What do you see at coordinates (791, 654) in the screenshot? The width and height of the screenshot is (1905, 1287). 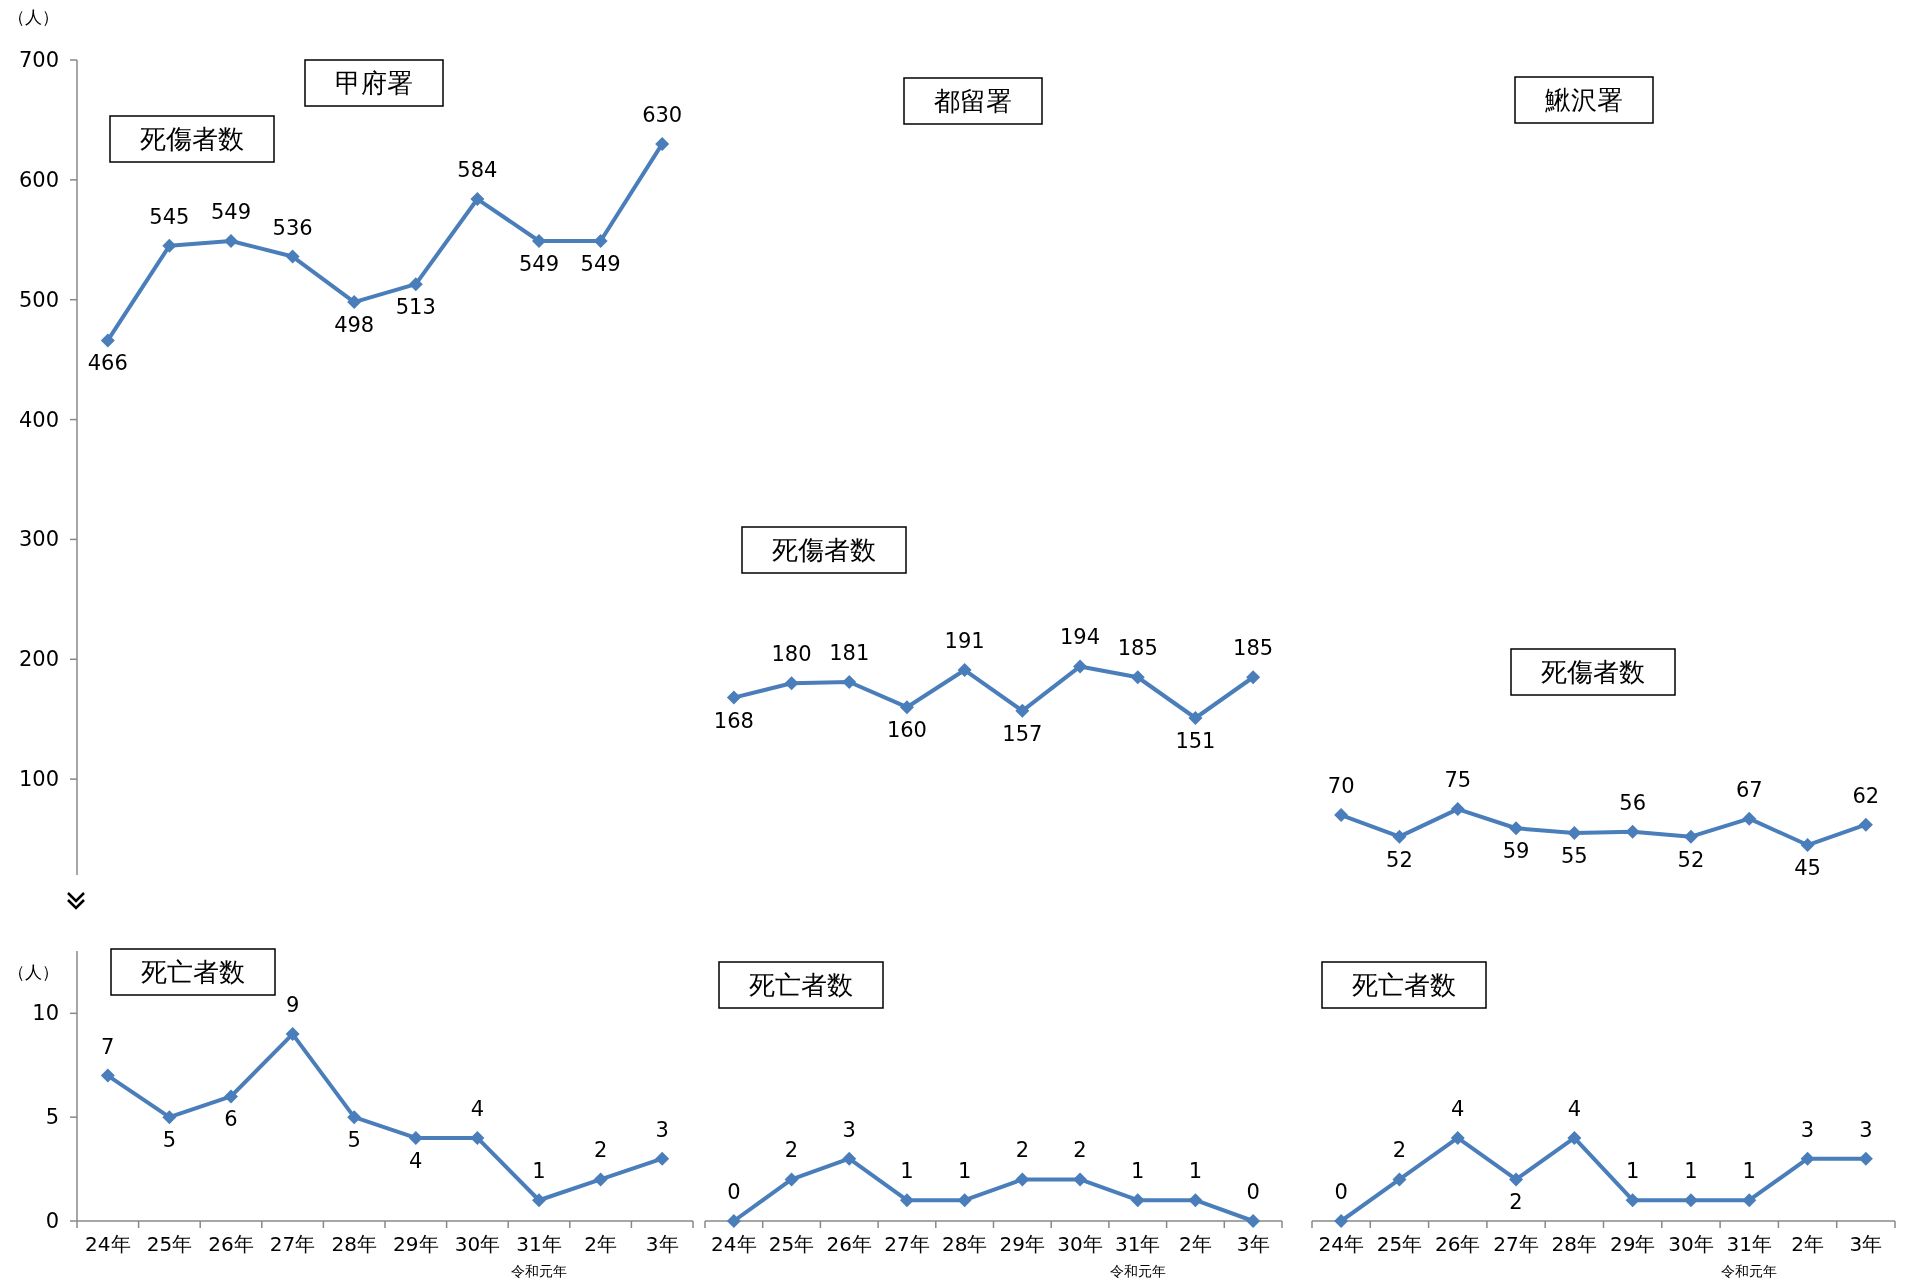 I see `data-label: 180` at bounding box center [791, 654].